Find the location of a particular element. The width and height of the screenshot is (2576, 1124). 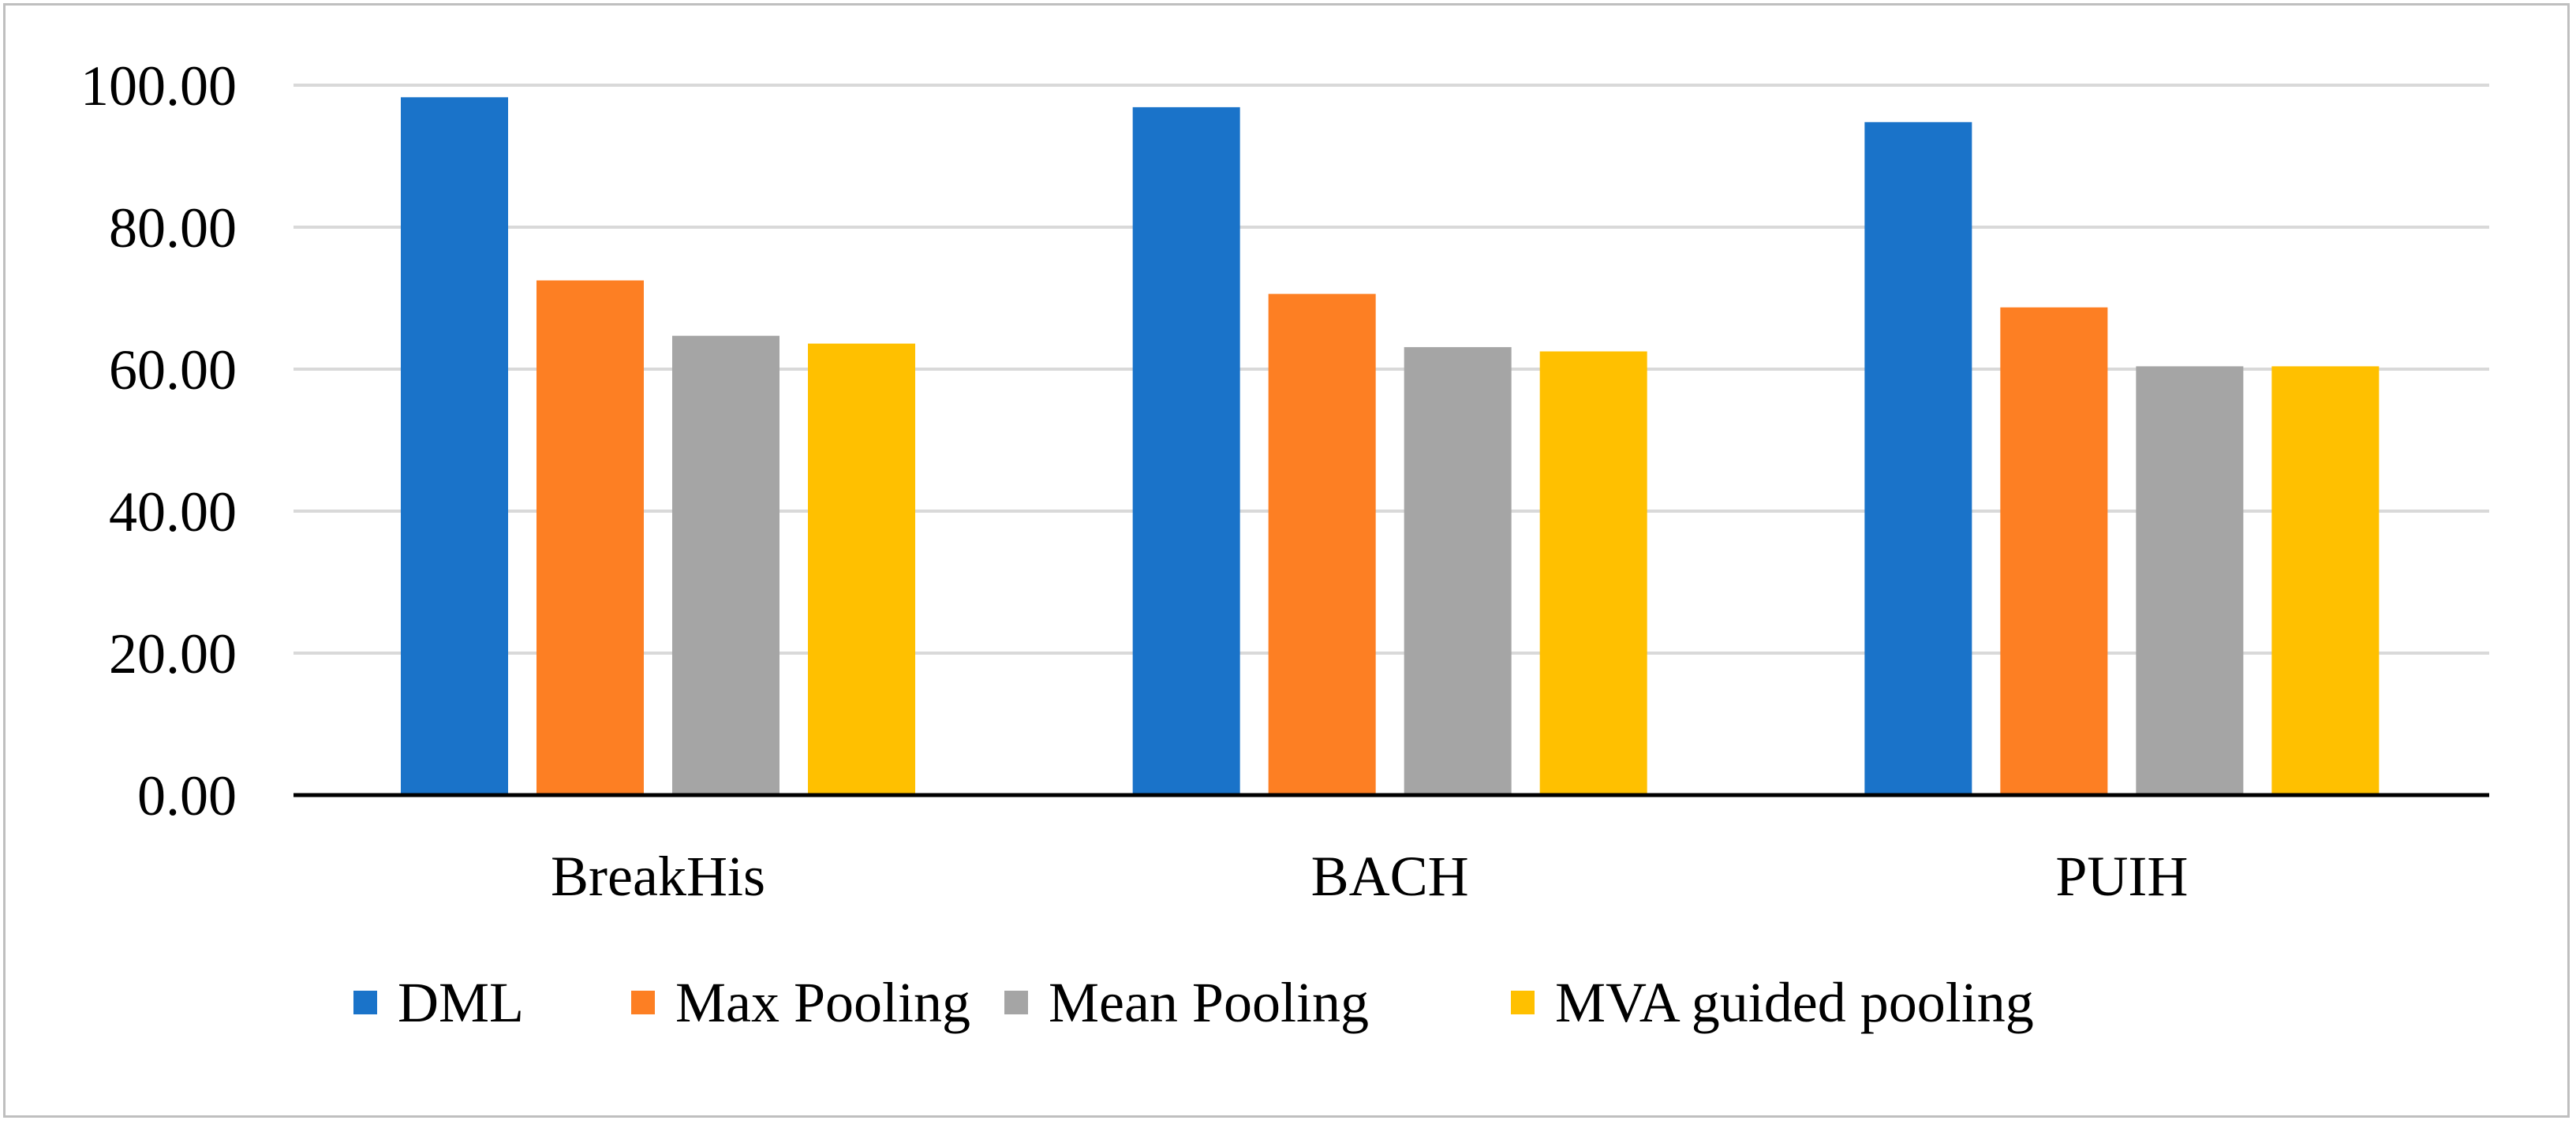

y-tick-label: 100.00 is located at coordinates (158, 86).